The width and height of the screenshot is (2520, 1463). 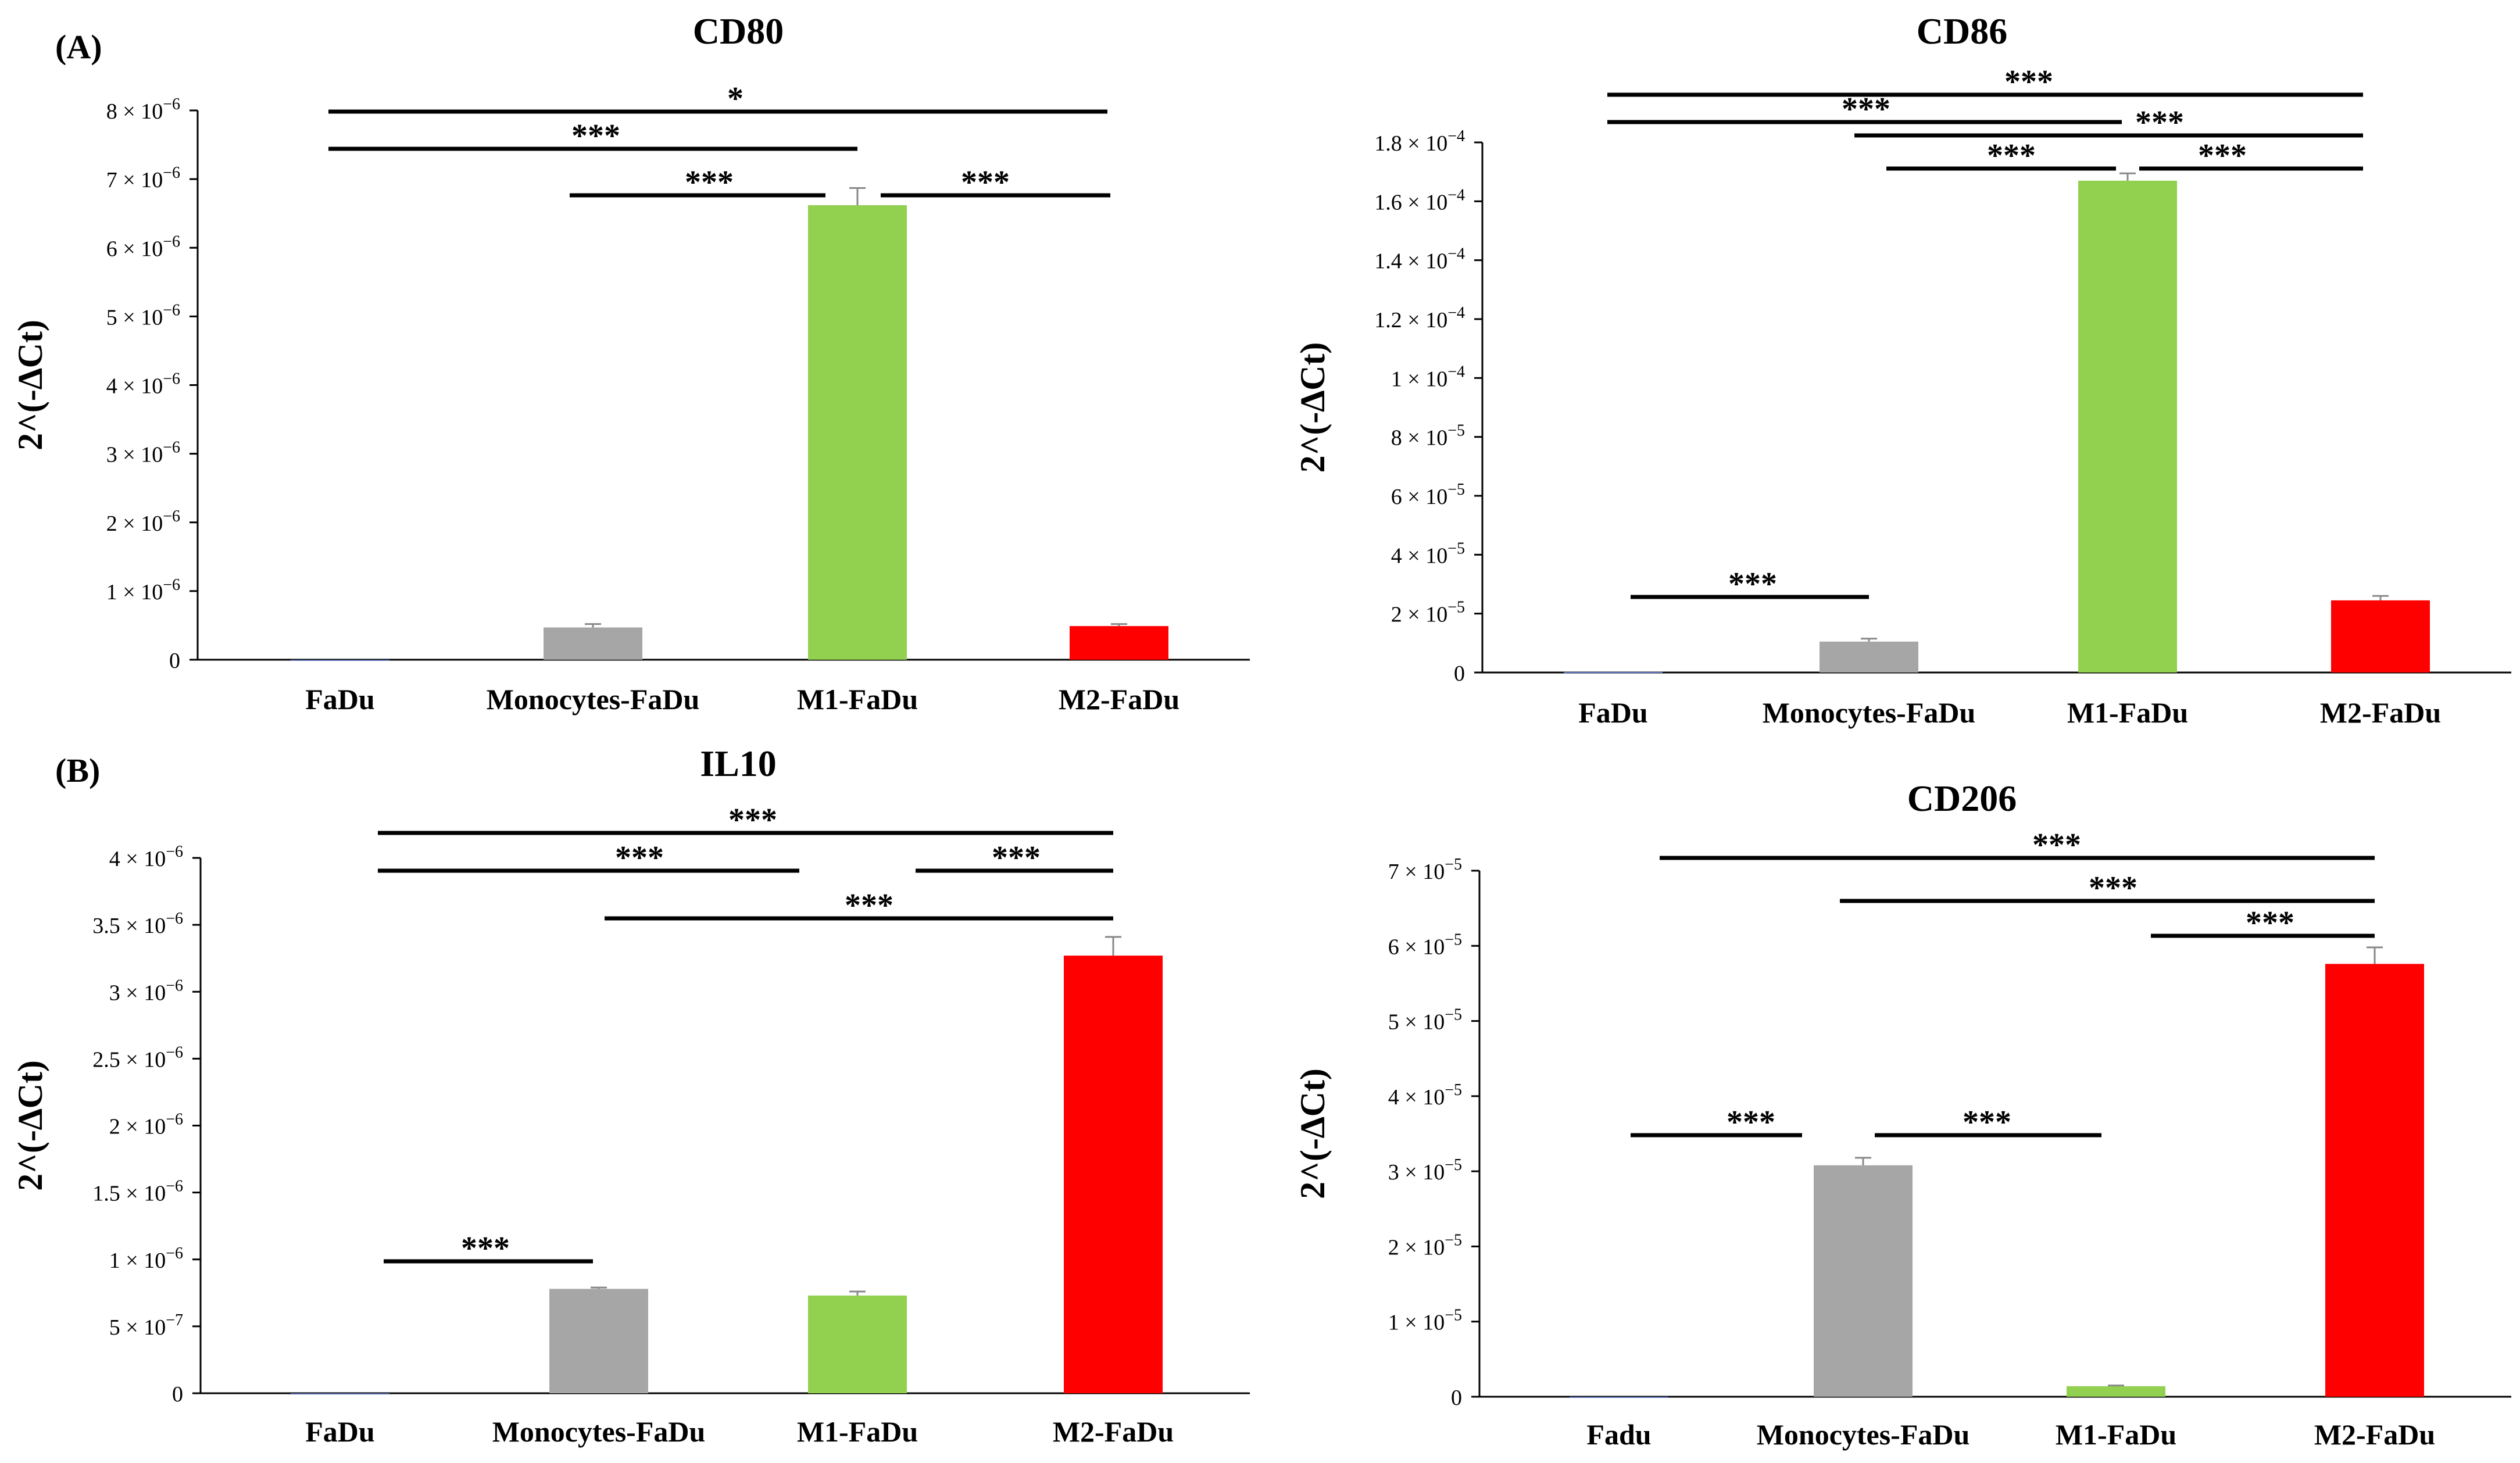 What do you see at coordinates (1962, 31) in the screenshot?
I see `chart-title: CD86` at bounding box center [1962, 31].